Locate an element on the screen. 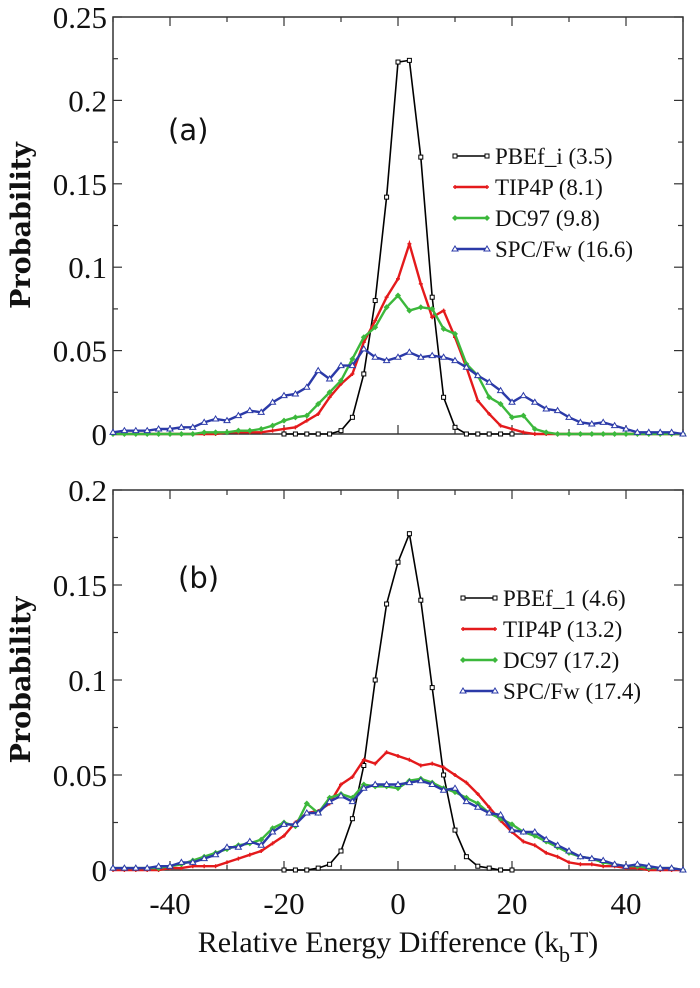 The width and height of the screenshot is (700, 988). y-tick-label: 0.15 is located at coordinates (80, 585).